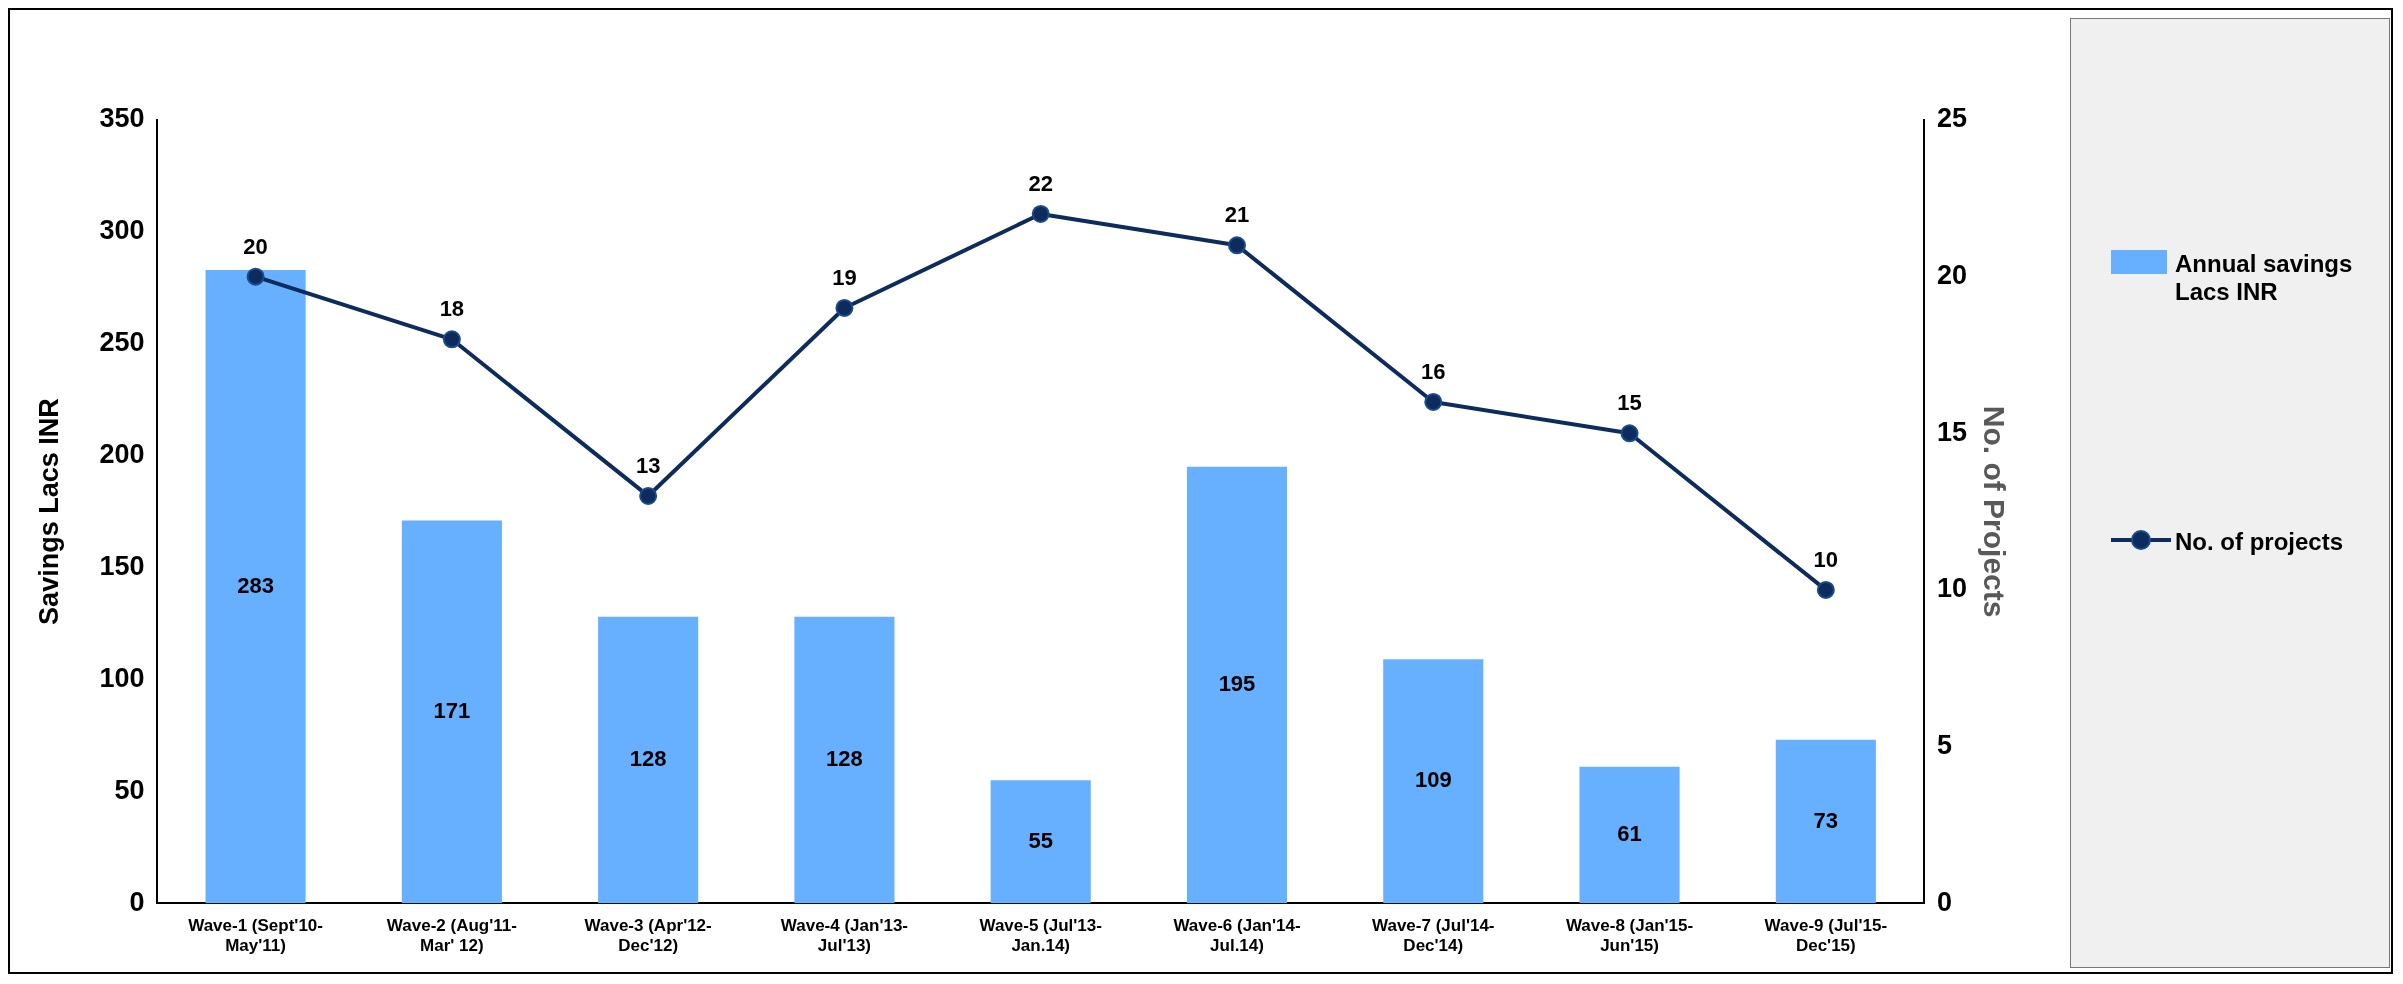  Describe the element at coordinates (1629, 936) in the screenshot. I see `x-tick-label: Wave-8 (Jan'15-Jun'15)` at that location.